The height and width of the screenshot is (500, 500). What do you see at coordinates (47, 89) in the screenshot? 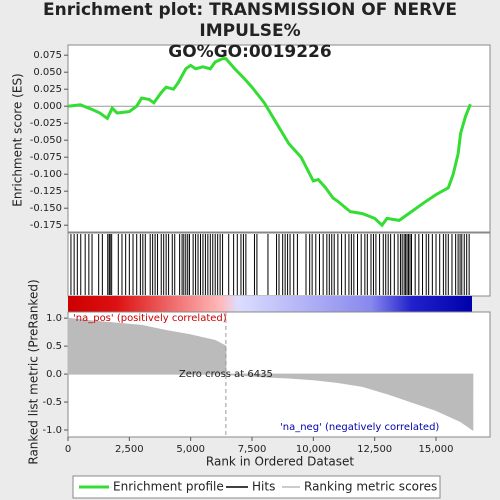
I see `y-tick-label: 0.025` at bounding box center [47, 89].